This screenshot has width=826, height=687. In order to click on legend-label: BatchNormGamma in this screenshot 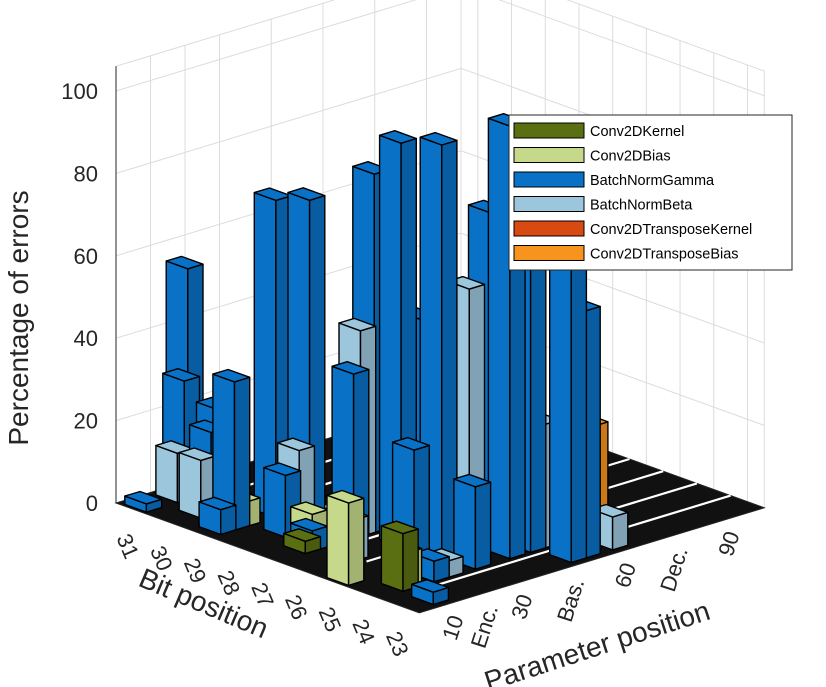, I will do `click(652, 181)`.